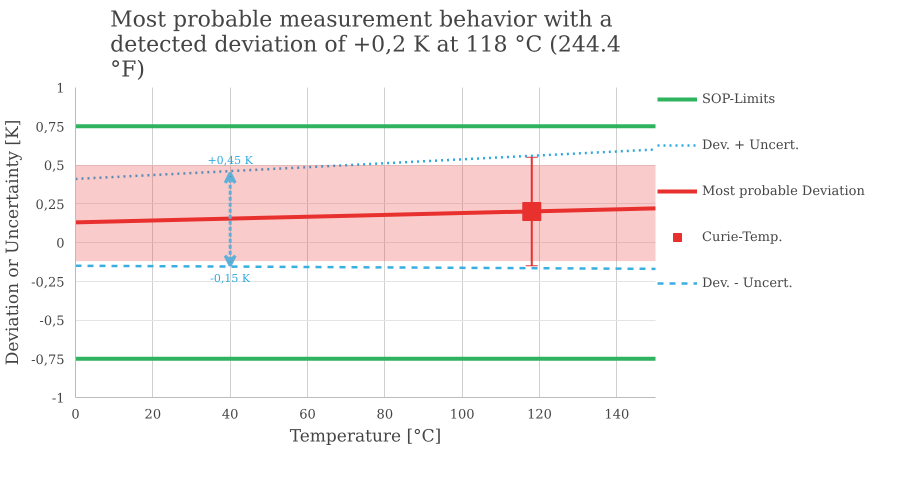 The width and height of the screenshot is (905, 495). I want to click on y-tick-label: 0,25, so click(50, 205).